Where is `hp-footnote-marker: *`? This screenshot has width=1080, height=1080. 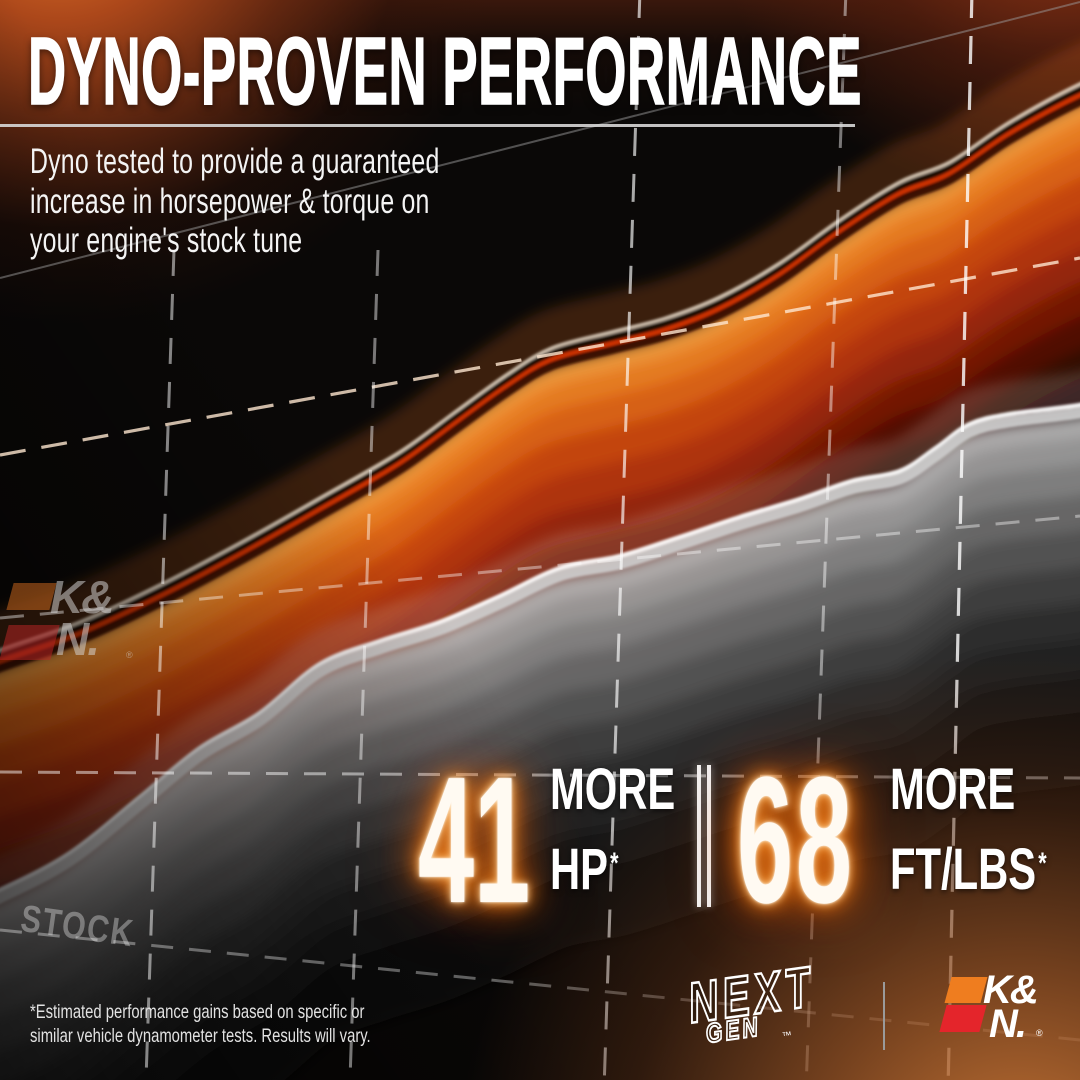 hp-footnote-marker: * is located at coordinates (614, 863).